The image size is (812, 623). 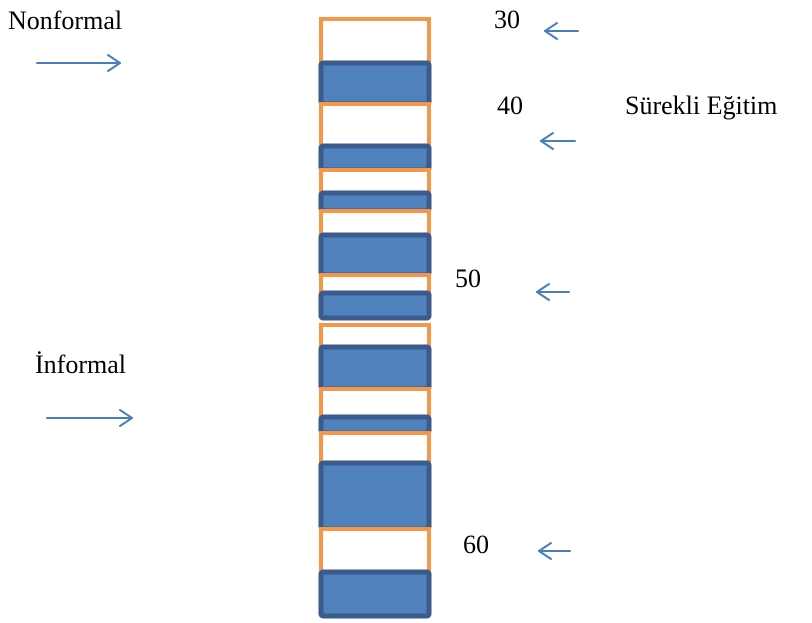 I want to click on nonformal-arrow-icon, so click(x=78, y=63).